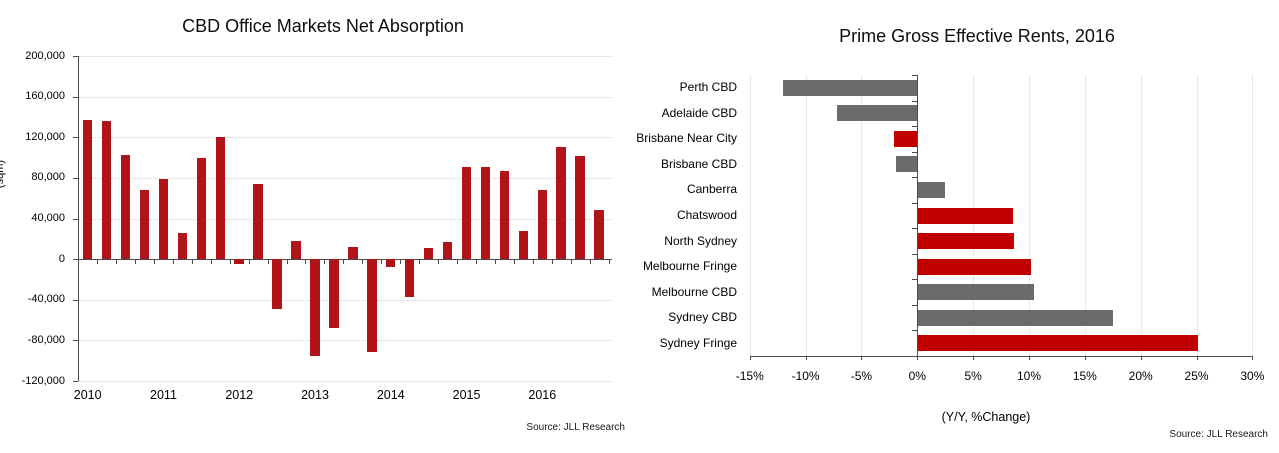 The image size is (1279, 453). Describe the element at coordinates (917, 376) in the screenshot. I see `x-axis-tick-label: 0%` at that location.